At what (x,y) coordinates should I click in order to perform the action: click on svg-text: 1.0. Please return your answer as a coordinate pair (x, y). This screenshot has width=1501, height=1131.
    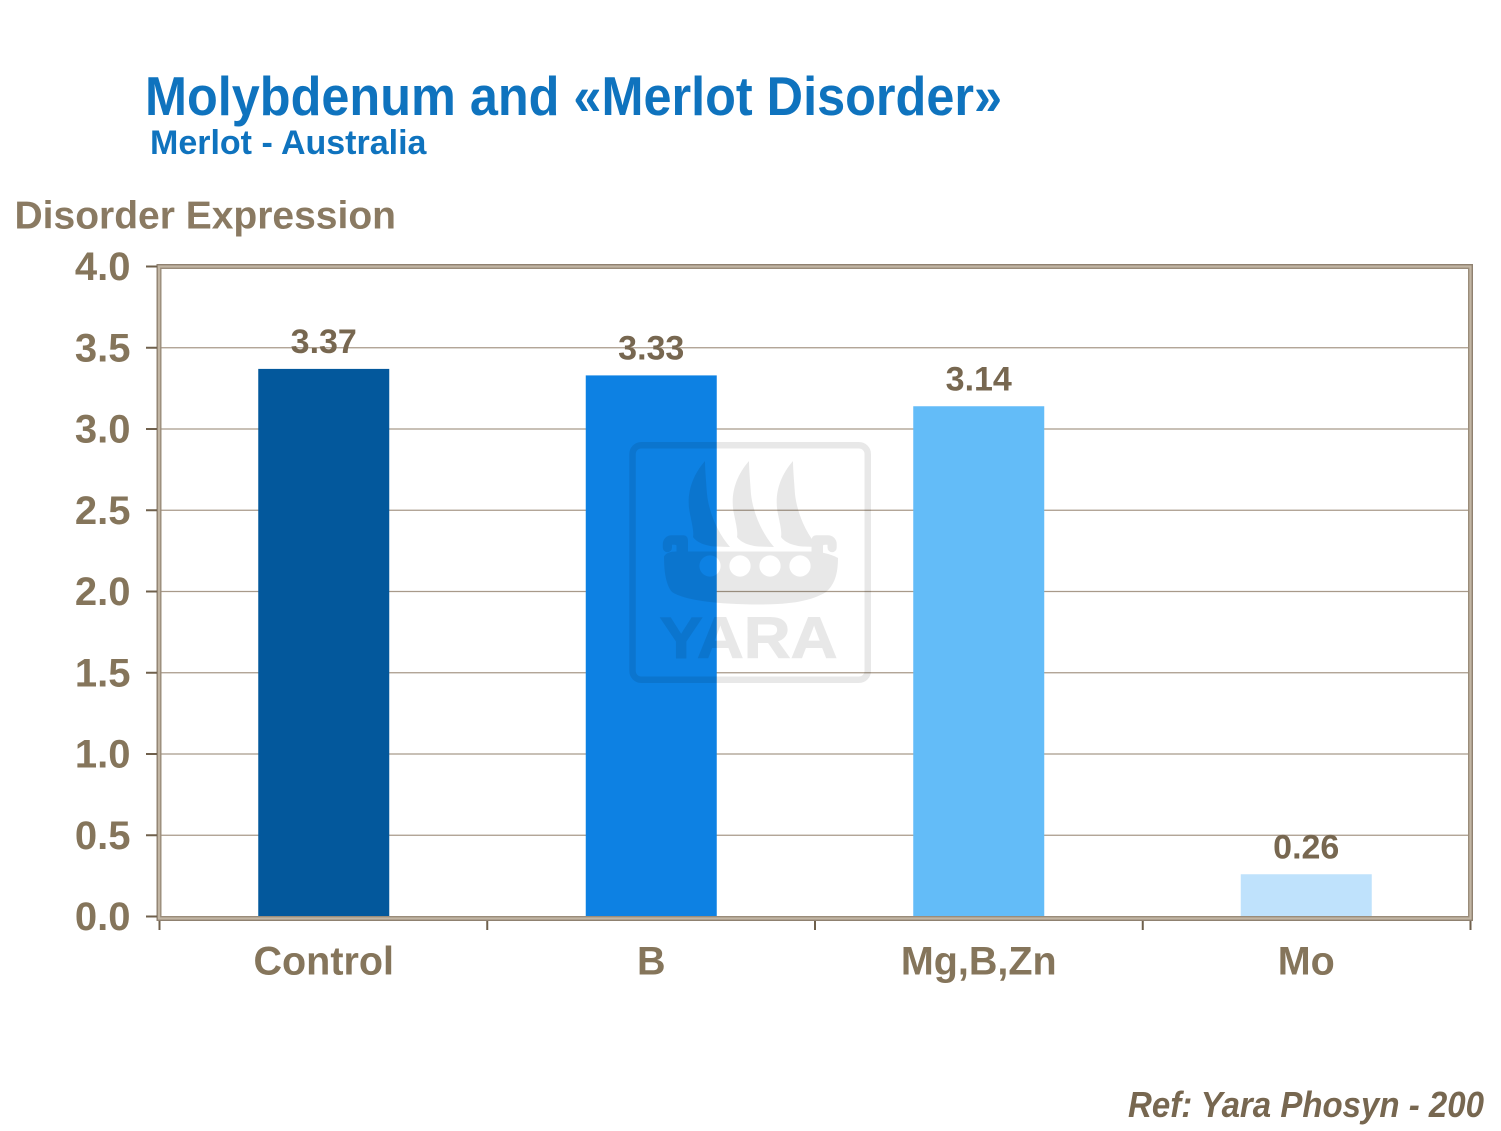
    Looking at the image, I should click on (103, 755).